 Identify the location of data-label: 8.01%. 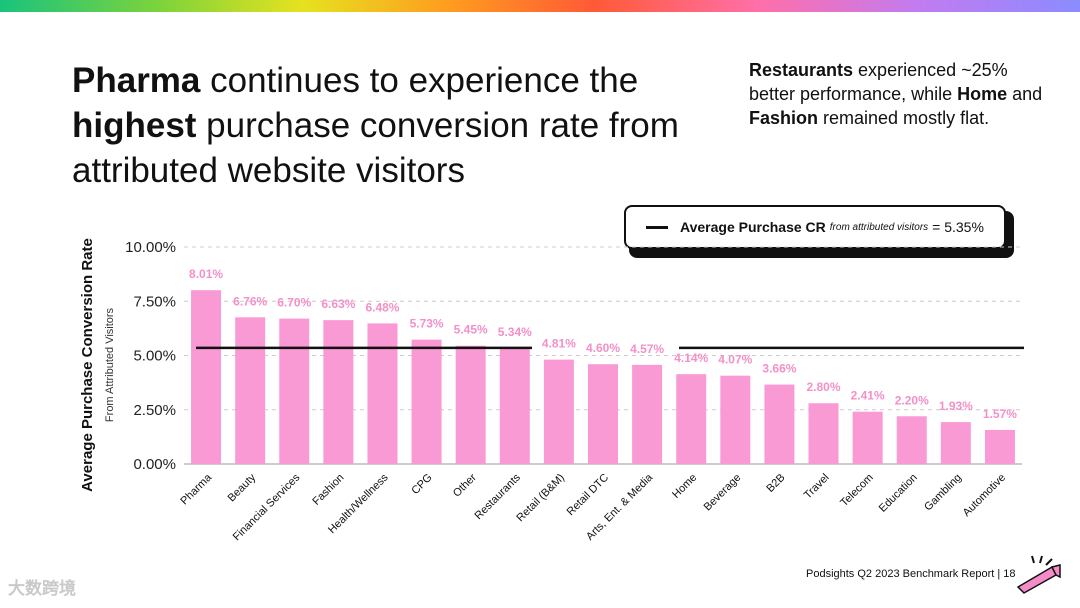
(206, 274).